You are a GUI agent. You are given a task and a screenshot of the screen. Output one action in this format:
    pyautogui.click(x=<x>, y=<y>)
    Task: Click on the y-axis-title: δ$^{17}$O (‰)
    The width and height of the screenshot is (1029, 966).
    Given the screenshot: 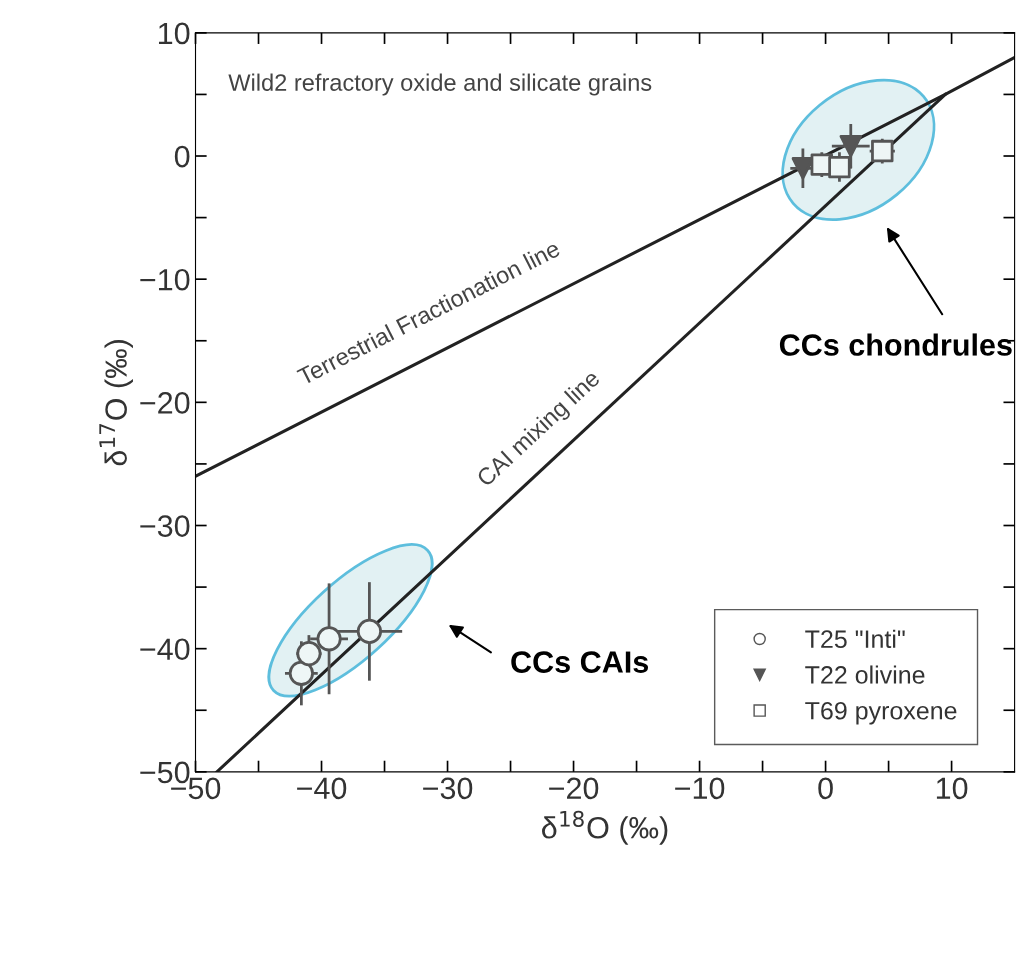 What is the action you would take?
    pyautogui.click(x=116, y=403)
    